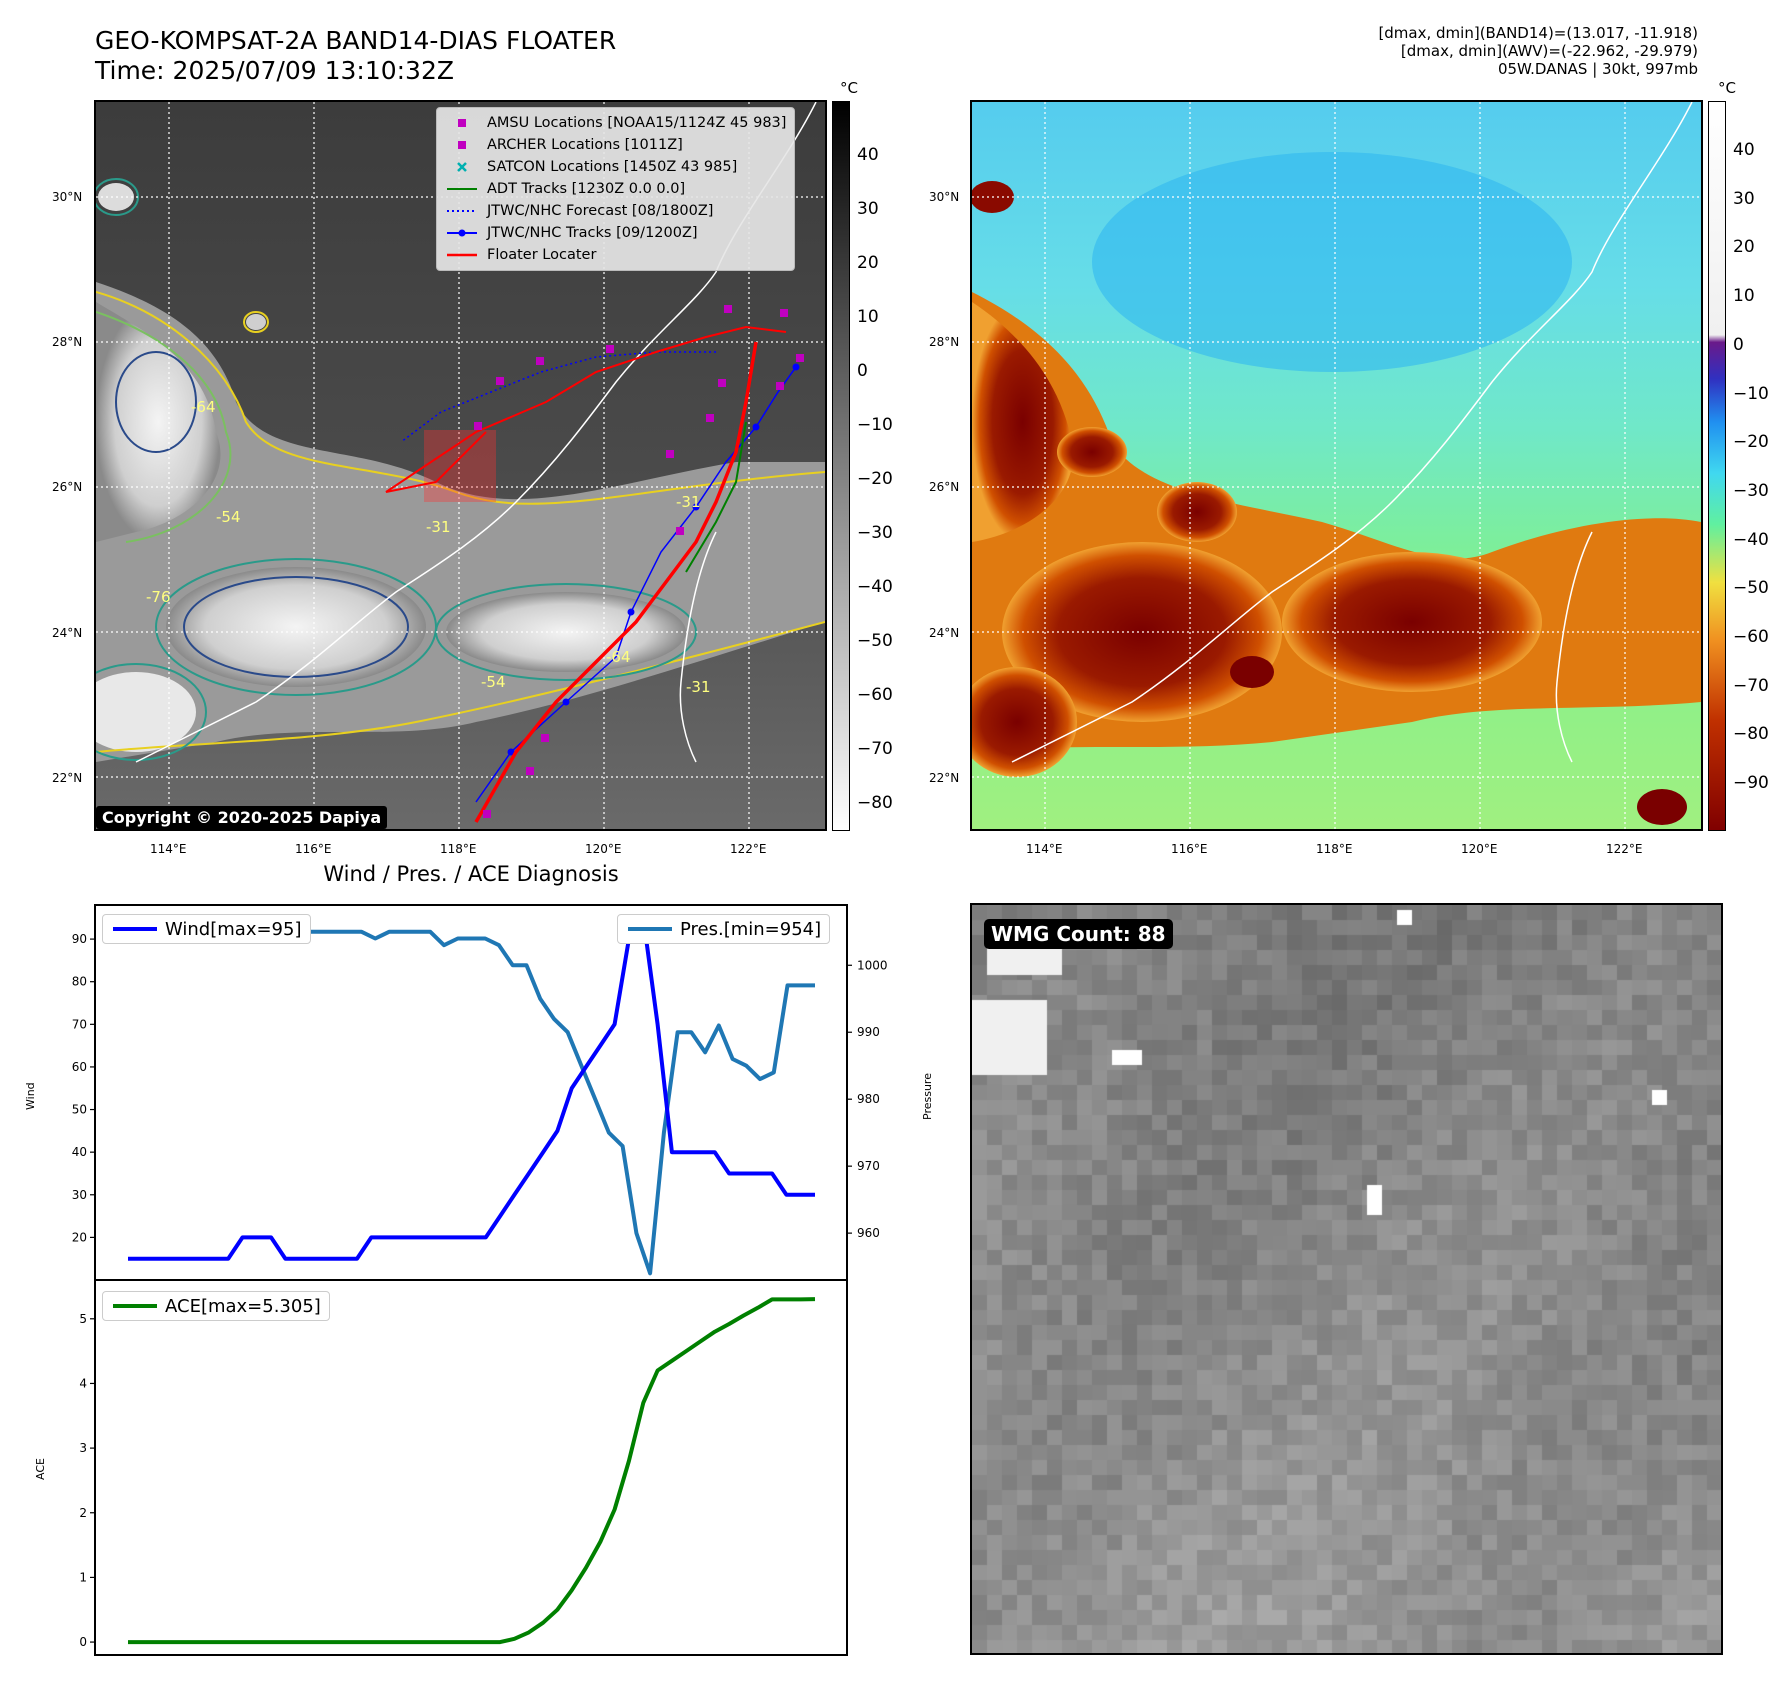  I want to click on wind-series-line, so click(471, 1088).